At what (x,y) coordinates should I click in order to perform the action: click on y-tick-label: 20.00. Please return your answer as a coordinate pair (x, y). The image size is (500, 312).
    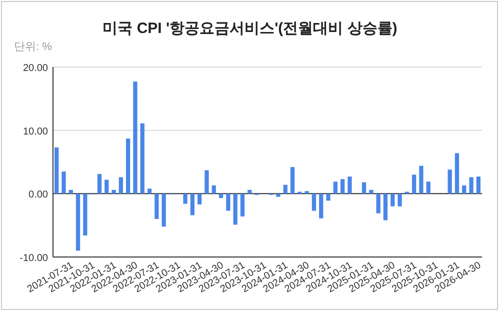
    Looking at the image, I should click on (35, 68).